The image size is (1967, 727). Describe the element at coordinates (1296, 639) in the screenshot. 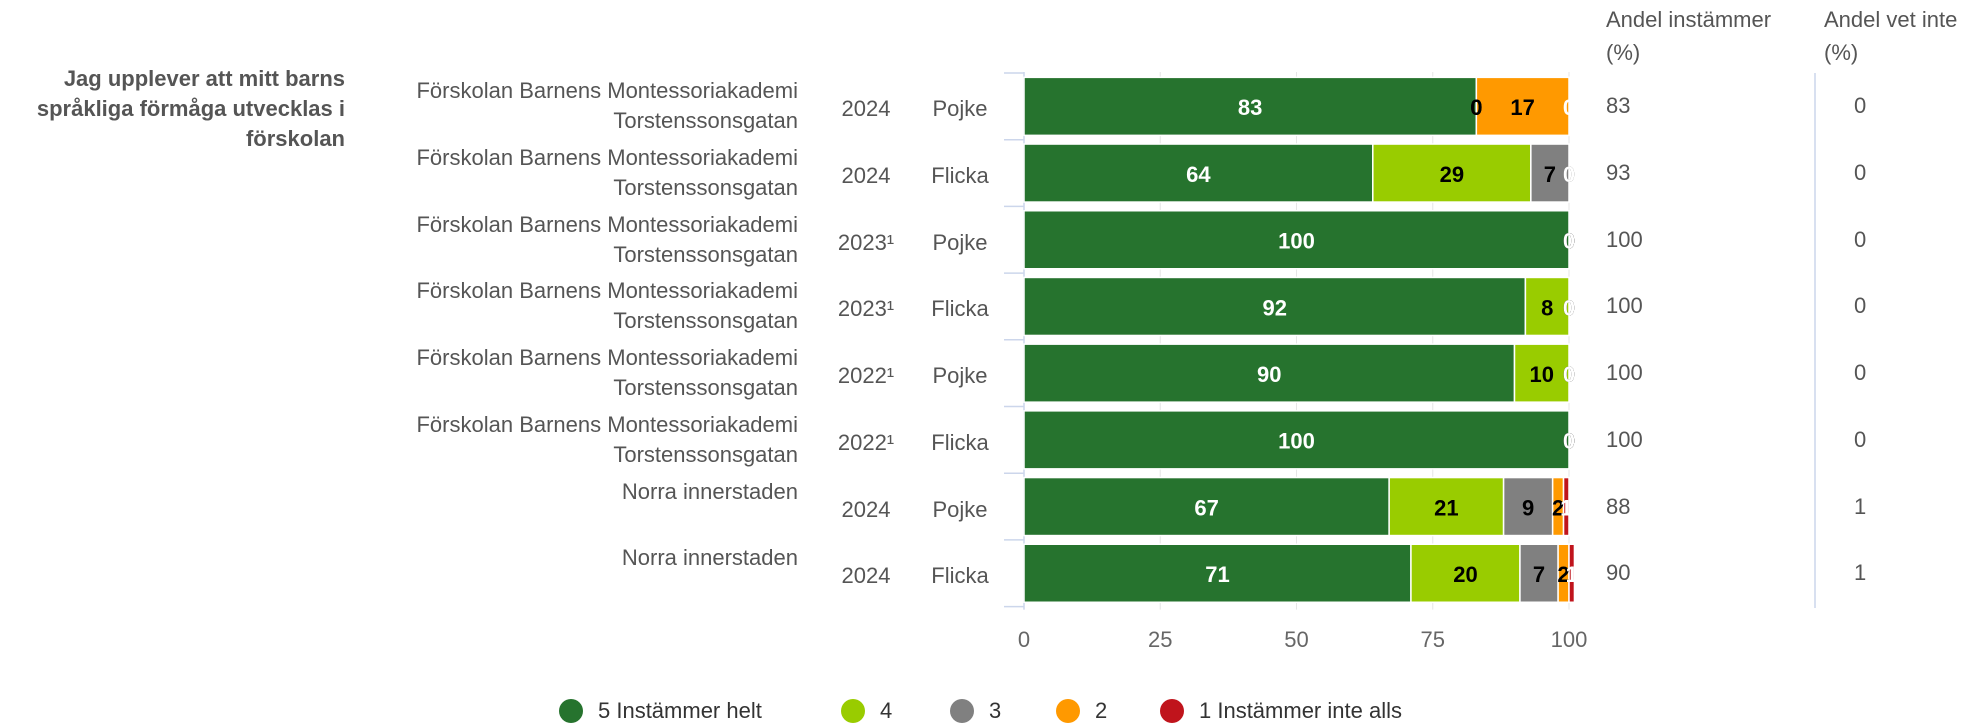

I see `x-tick-label: 50` at that location.